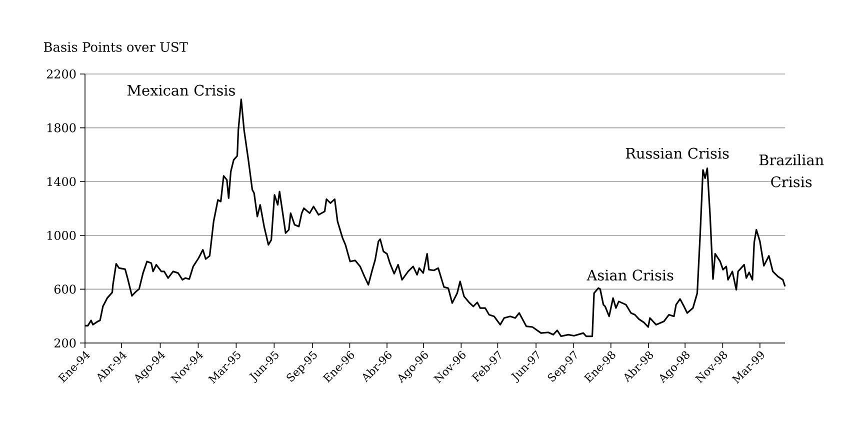 The width and height of the screenshot is (842, 421). What do you see at coordinates (630, 275) in the screenshot?
I see `annotation: Asian Crisis` at bounding box center [630, 275].